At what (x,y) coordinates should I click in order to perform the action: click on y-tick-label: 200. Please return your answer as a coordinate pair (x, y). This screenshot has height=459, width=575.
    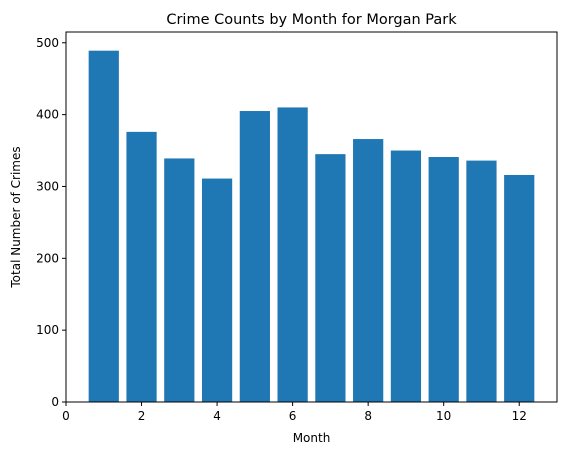
    Looking at the image, I should click on (47, 258).